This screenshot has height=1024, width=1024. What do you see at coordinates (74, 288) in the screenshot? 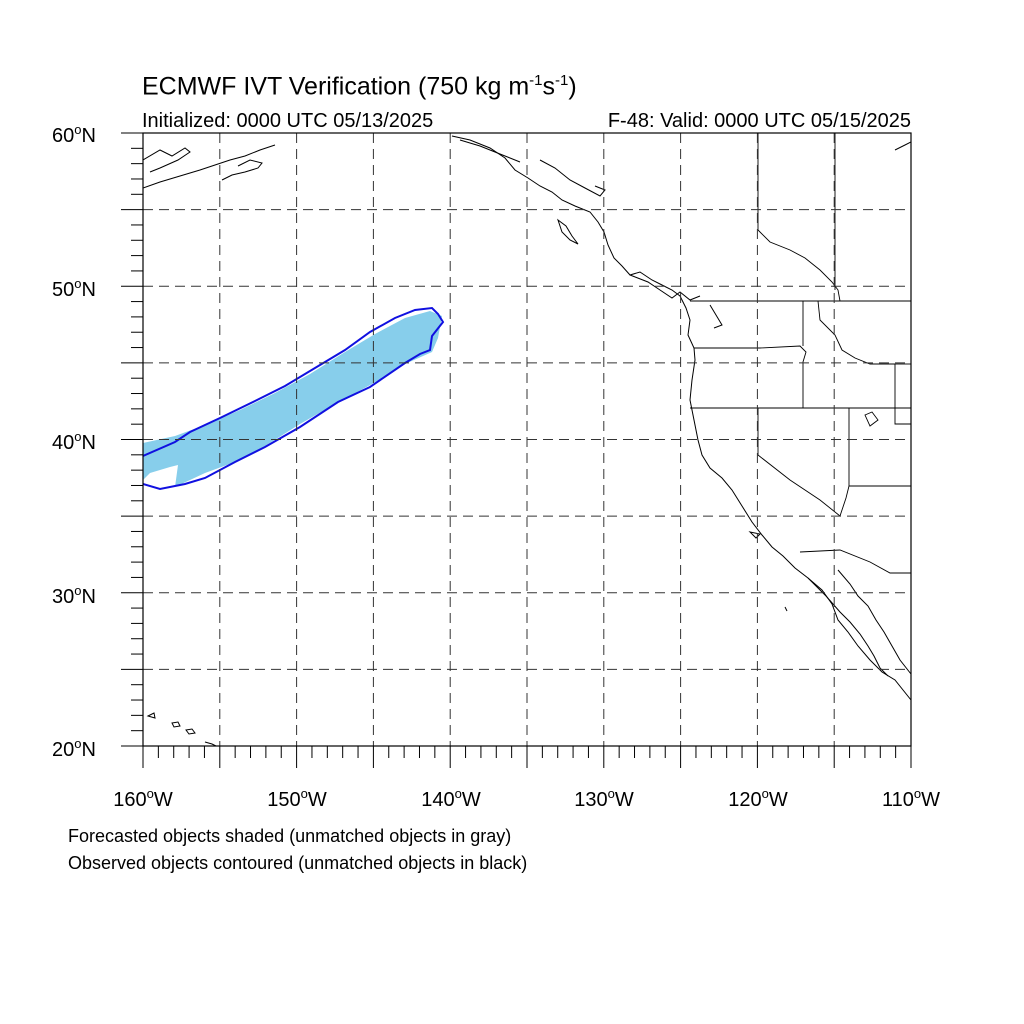
I see `lat-label-50: 50oN` at bounding box center [74, 288].